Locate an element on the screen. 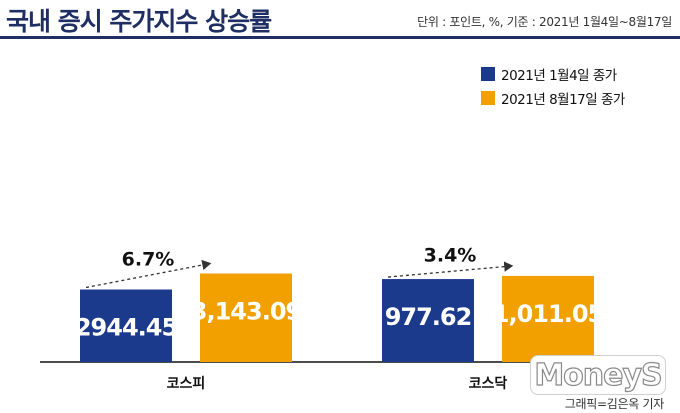 Image resolution: width=680 pixels, height=413 pixels. moneys-logo: MoneyS is located at coordinates (598, 375).